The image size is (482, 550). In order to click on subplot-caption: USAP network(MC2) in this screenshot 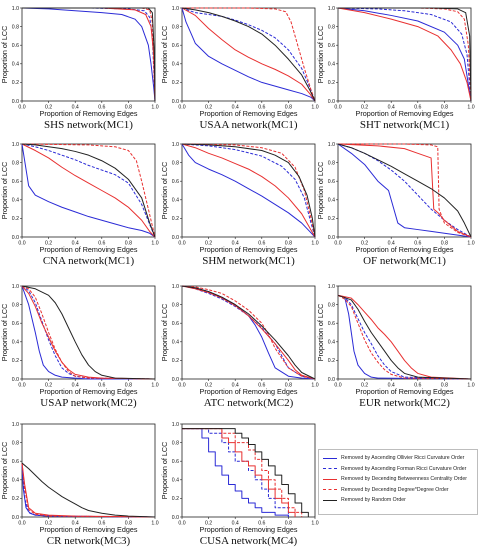, I will do `click(88, 403)`.